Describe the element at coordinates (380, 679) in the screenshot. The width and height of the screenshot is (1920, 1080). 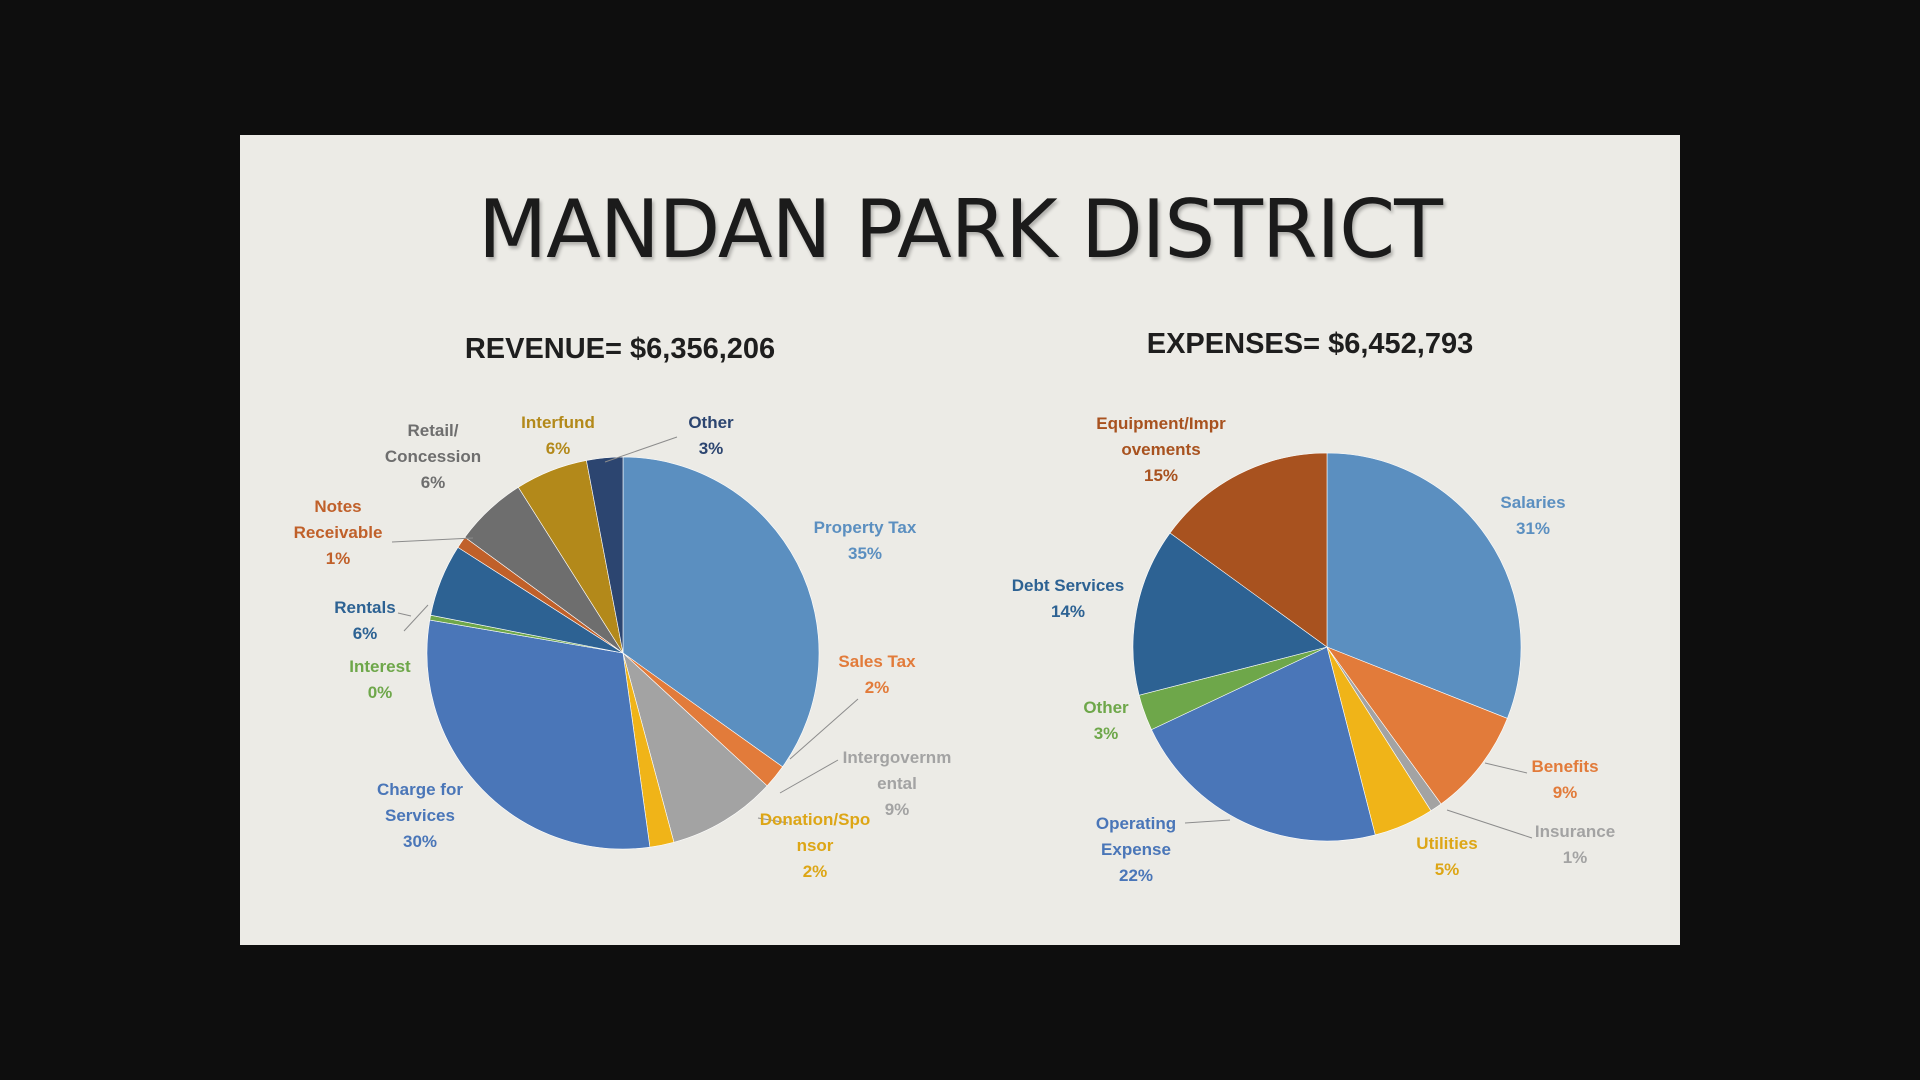
I see `revenue-data-label: Interest 0%` at that location.